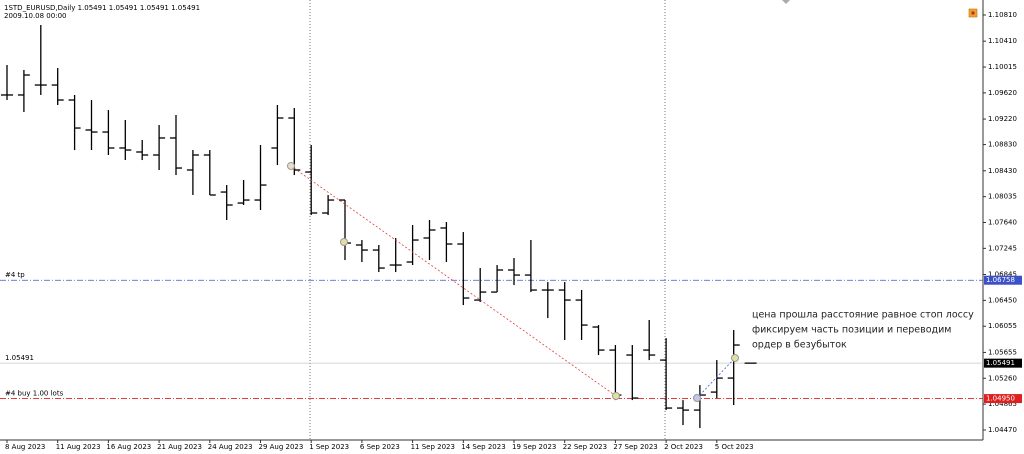 The image size is (1024, 454). What do you see at coordinates (25, 447) in the screenshot?
I see `x-tick-label: 8 Aug 2023` at bounding box center [25, 447].